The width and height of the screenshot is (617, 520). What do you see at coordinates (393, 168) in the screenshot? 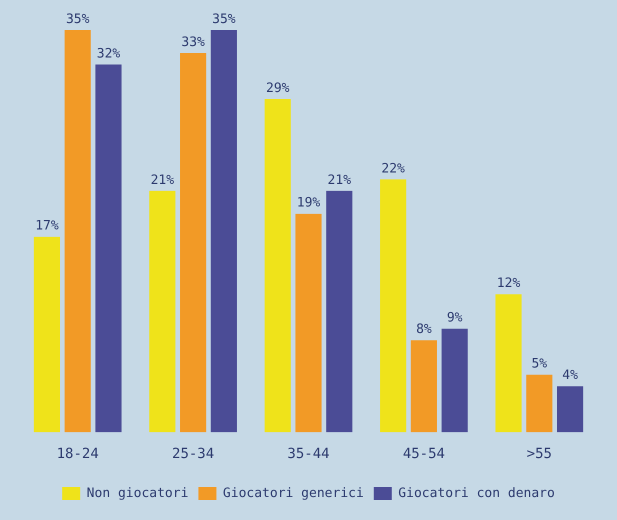
I see `data-label: 22%` at bounding box center [393, 168].